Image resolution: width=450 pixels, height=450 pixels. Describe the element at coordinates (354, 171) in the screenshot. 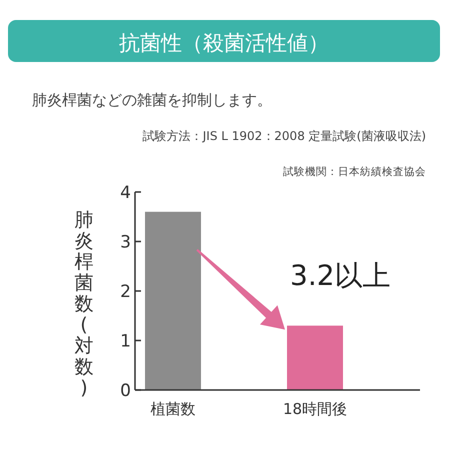

I see `text: 試験機関：日本紡績検査協会` at that location.